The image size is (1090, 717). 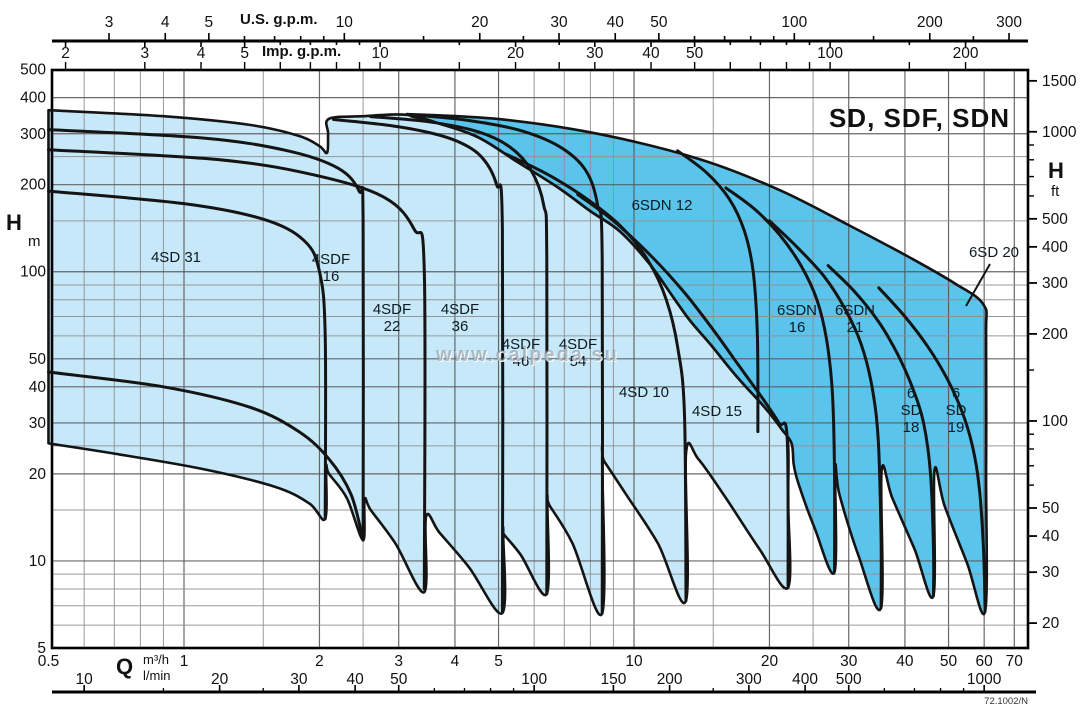 What do you see at coordinates (41, 648) in the screenshot?
I see `h-m-tick-label: 5` at bounding box center [41, 648].